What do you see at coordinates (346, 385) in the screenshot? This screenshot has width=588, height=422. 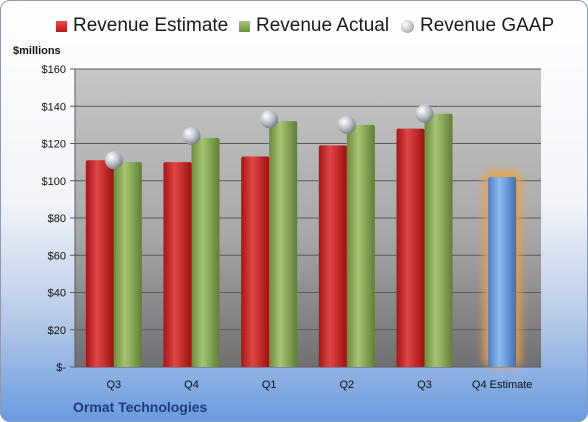 I see `x-tick-label: Q2` at bounding box center [346, 385].